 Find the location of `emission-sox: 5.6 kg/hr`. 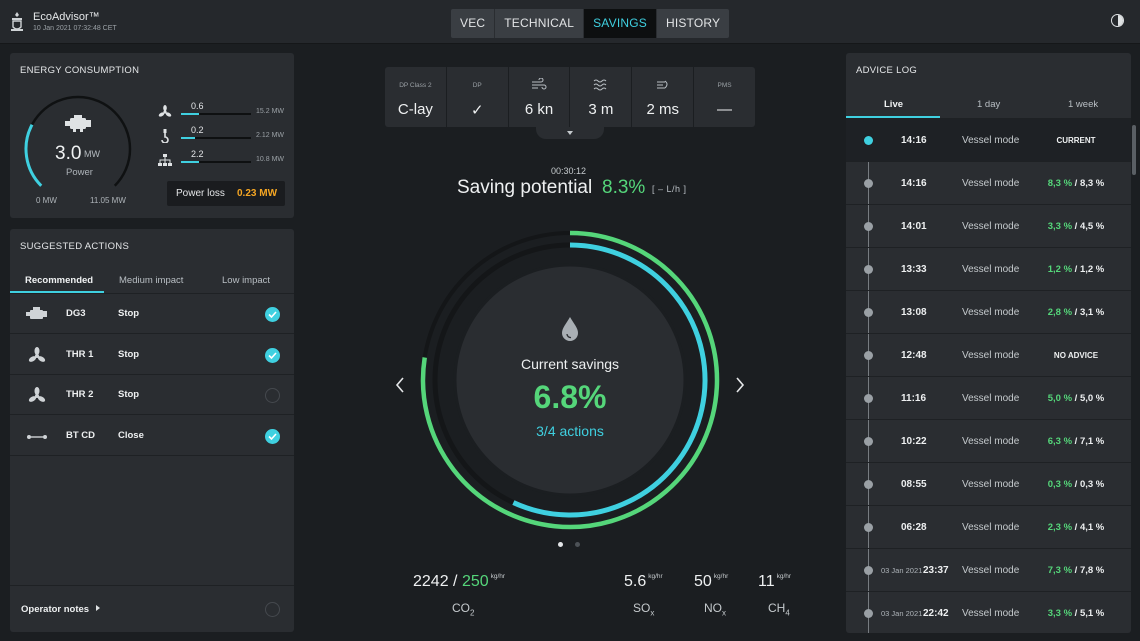

emission-sox: 5.6 kg/hr is located at coordinates (643, 582).